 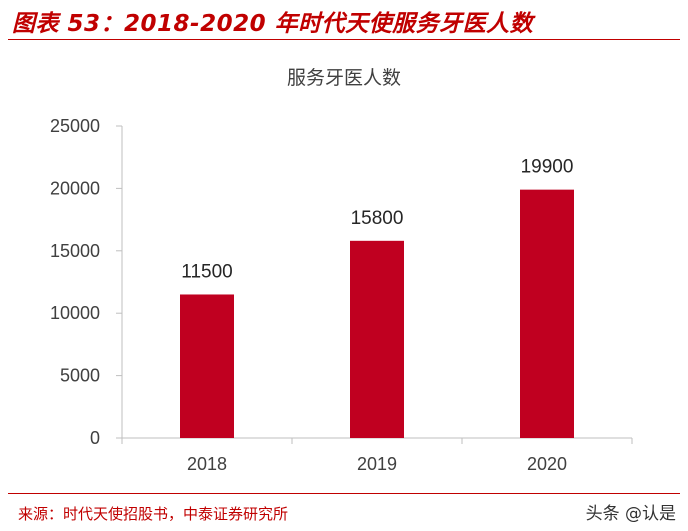 What do you see at coordinates (377, 464) in the screenshot?
I see `x-tick-label: 2019` at bounding box center [377, 464].